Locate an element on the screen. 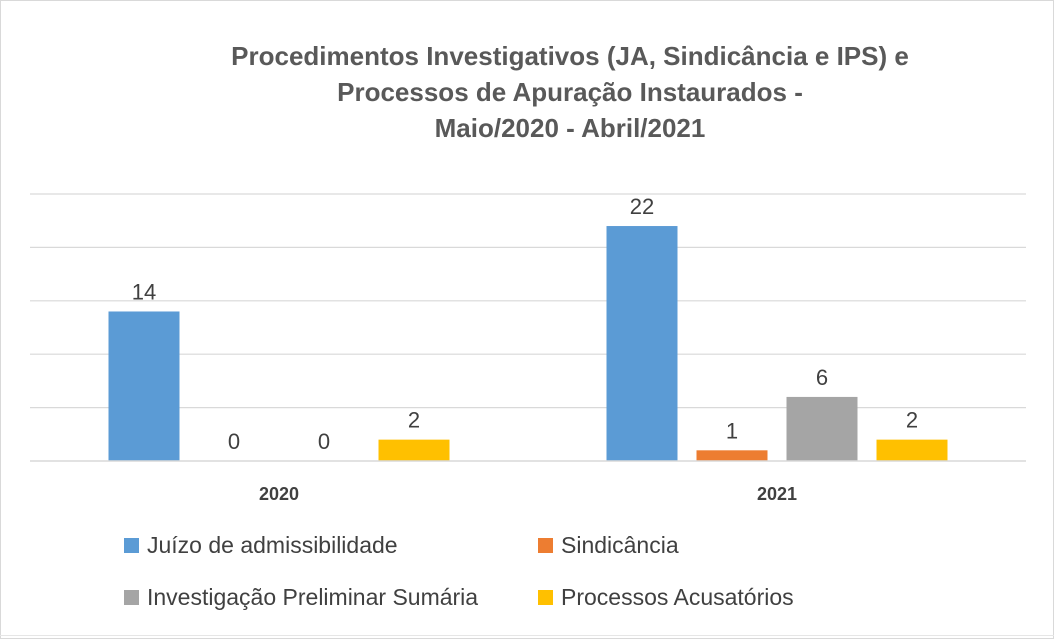 This screenshot has height=640, width=1054. legend-item-sindicancia: Sindicância is located at coordinates (608, 545).